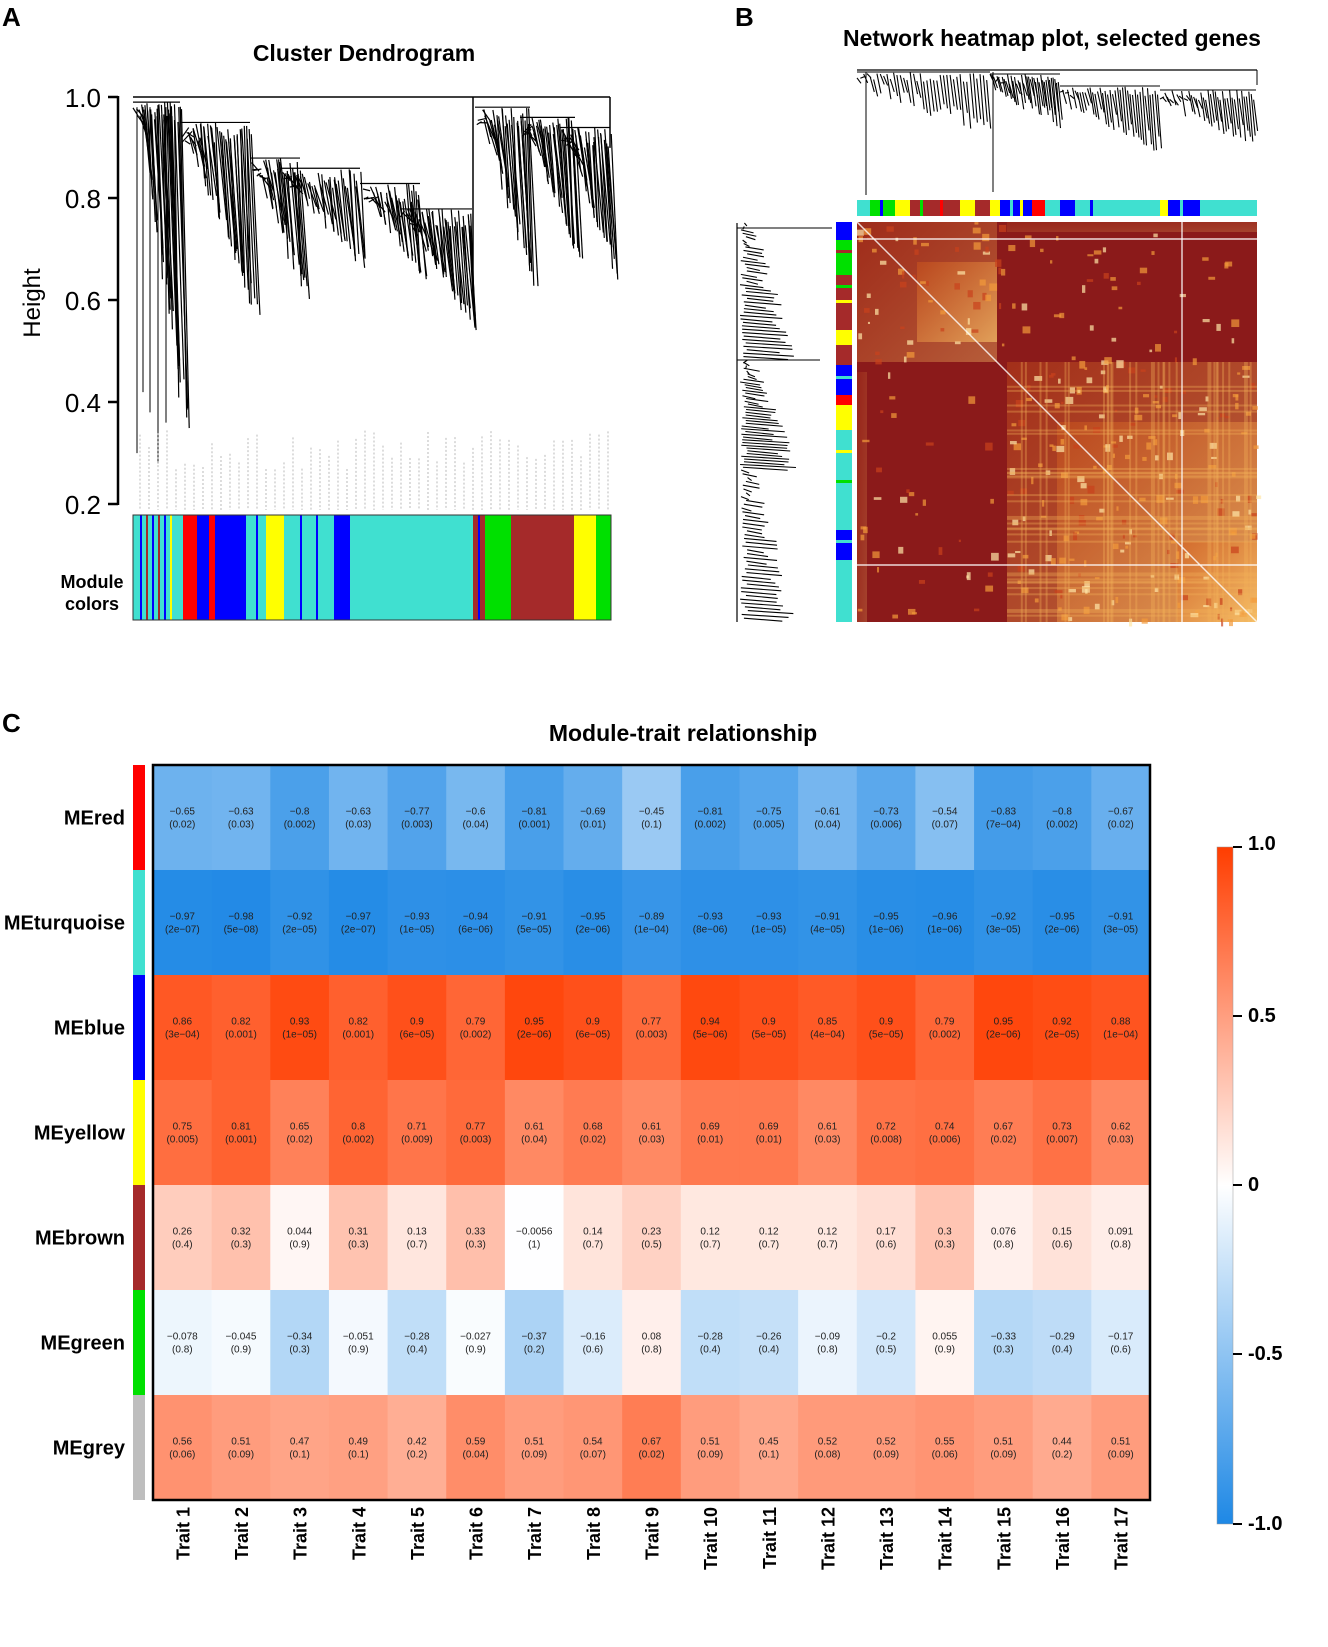  I want to click on network-heatmap-title: Network heatmap plot, selected genes, so click(1052, 38).